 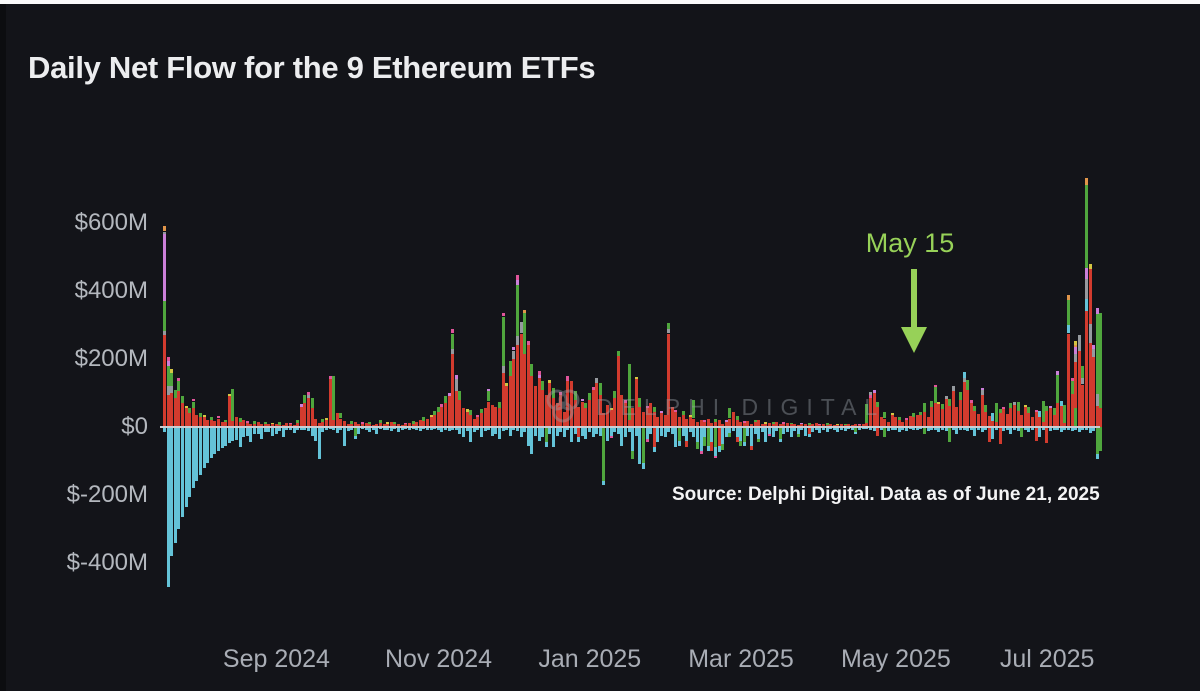 I want to click on delphi-logo-icon, so click(x=563, y=406).